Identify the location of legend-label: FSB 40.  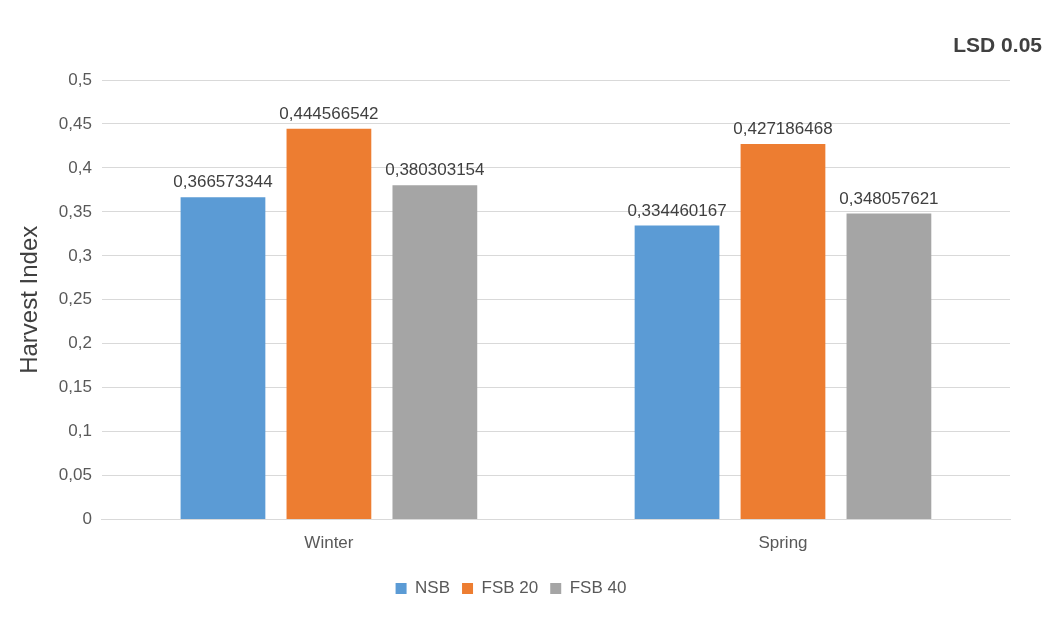
(598, 588).